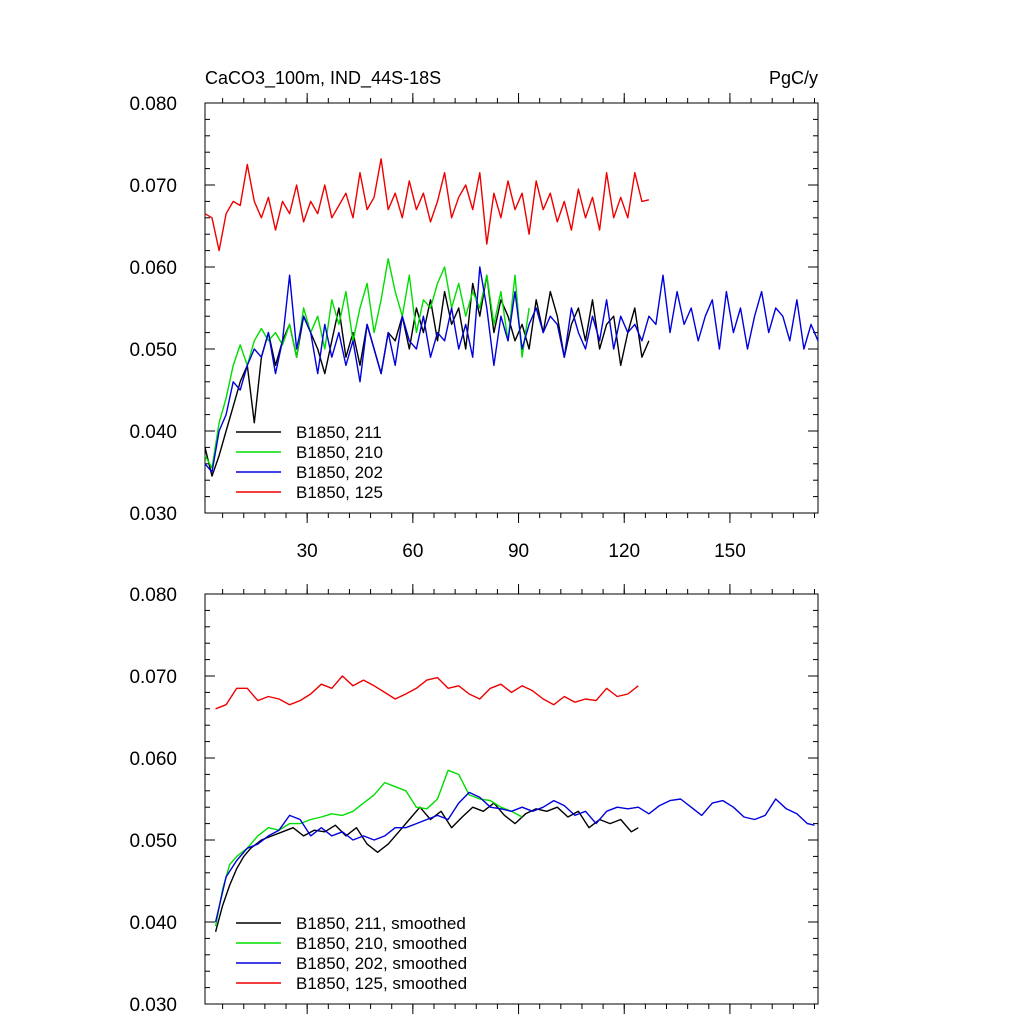 The image size is (1024, 1024). I want to click on x-tick-label: 120, so click(624, 551).